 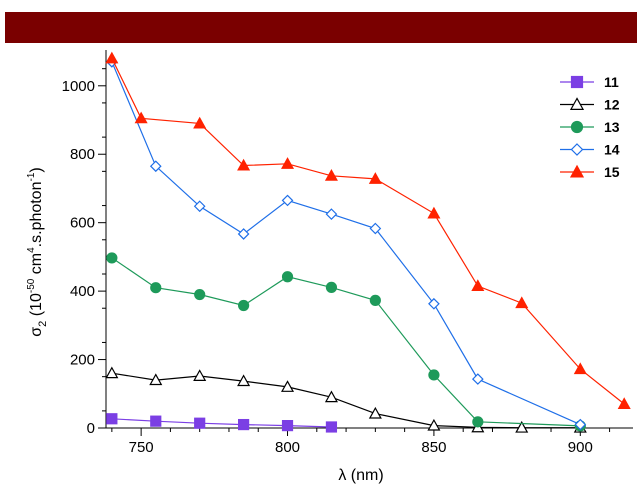 I want to click on y-tick-label: 200, so click(x=82, y=360).